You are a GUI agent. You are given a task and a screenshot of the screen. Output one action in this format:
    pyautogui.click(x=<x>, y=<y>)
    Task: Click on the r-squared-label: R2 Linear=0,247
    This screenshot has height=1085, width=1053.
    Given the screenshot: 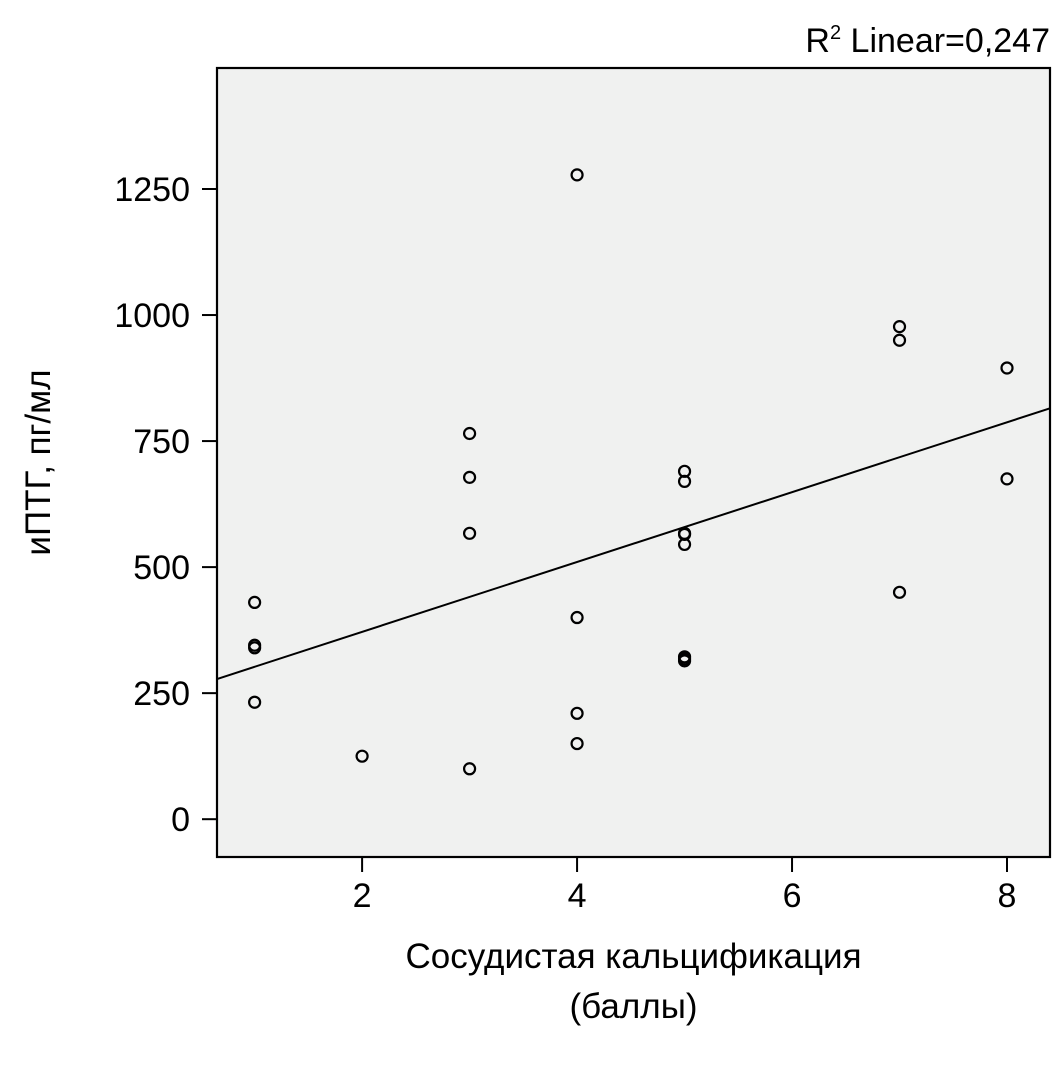 What is the action you would take?
    pyautogui.click(x=927, y=41)
    